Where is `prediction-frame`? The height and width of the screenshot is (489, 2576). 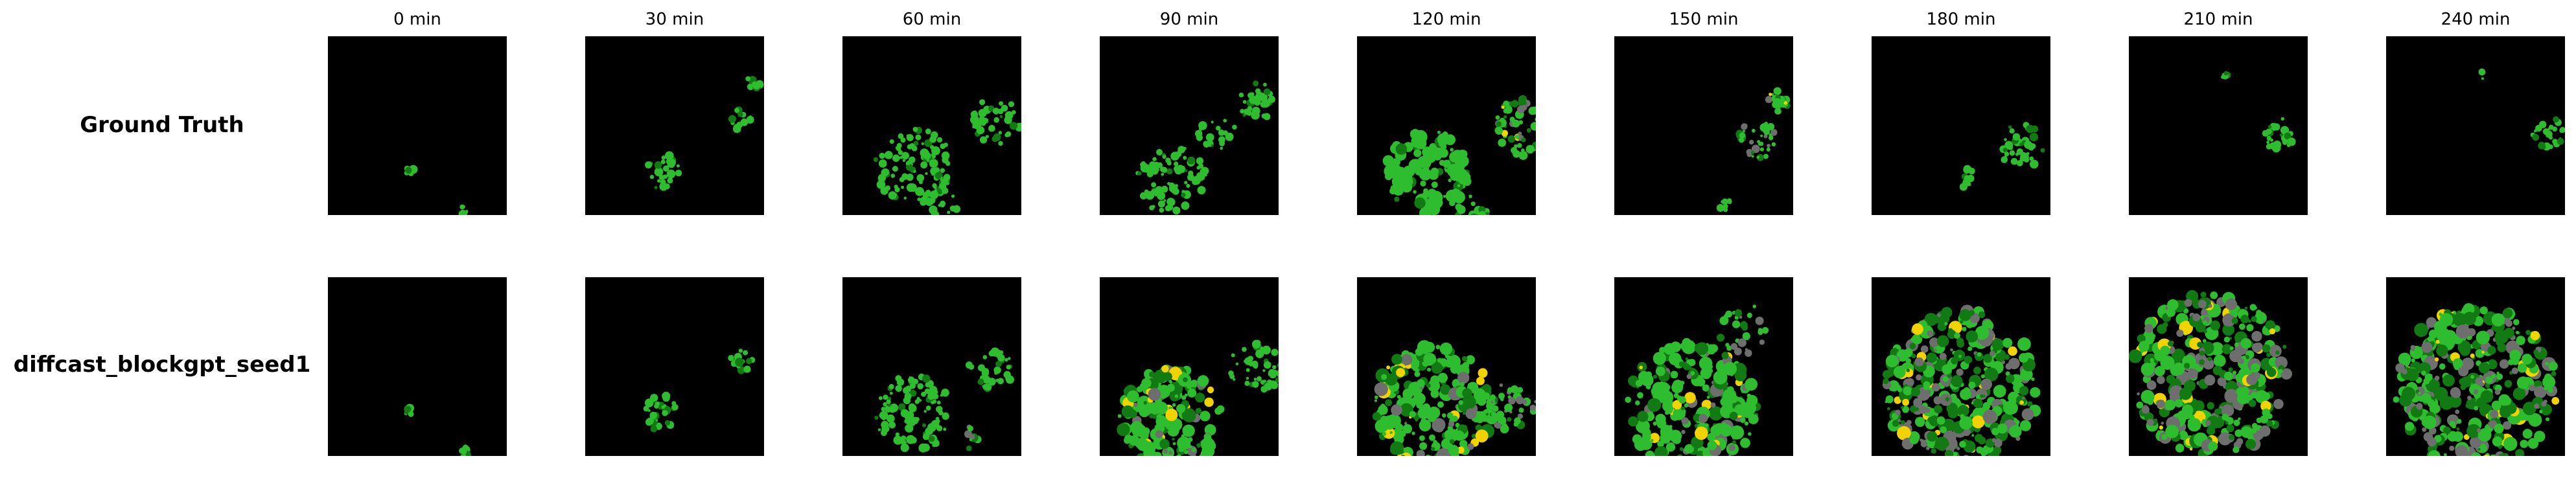
prediction-frame is located at coordinates (1961, 367).